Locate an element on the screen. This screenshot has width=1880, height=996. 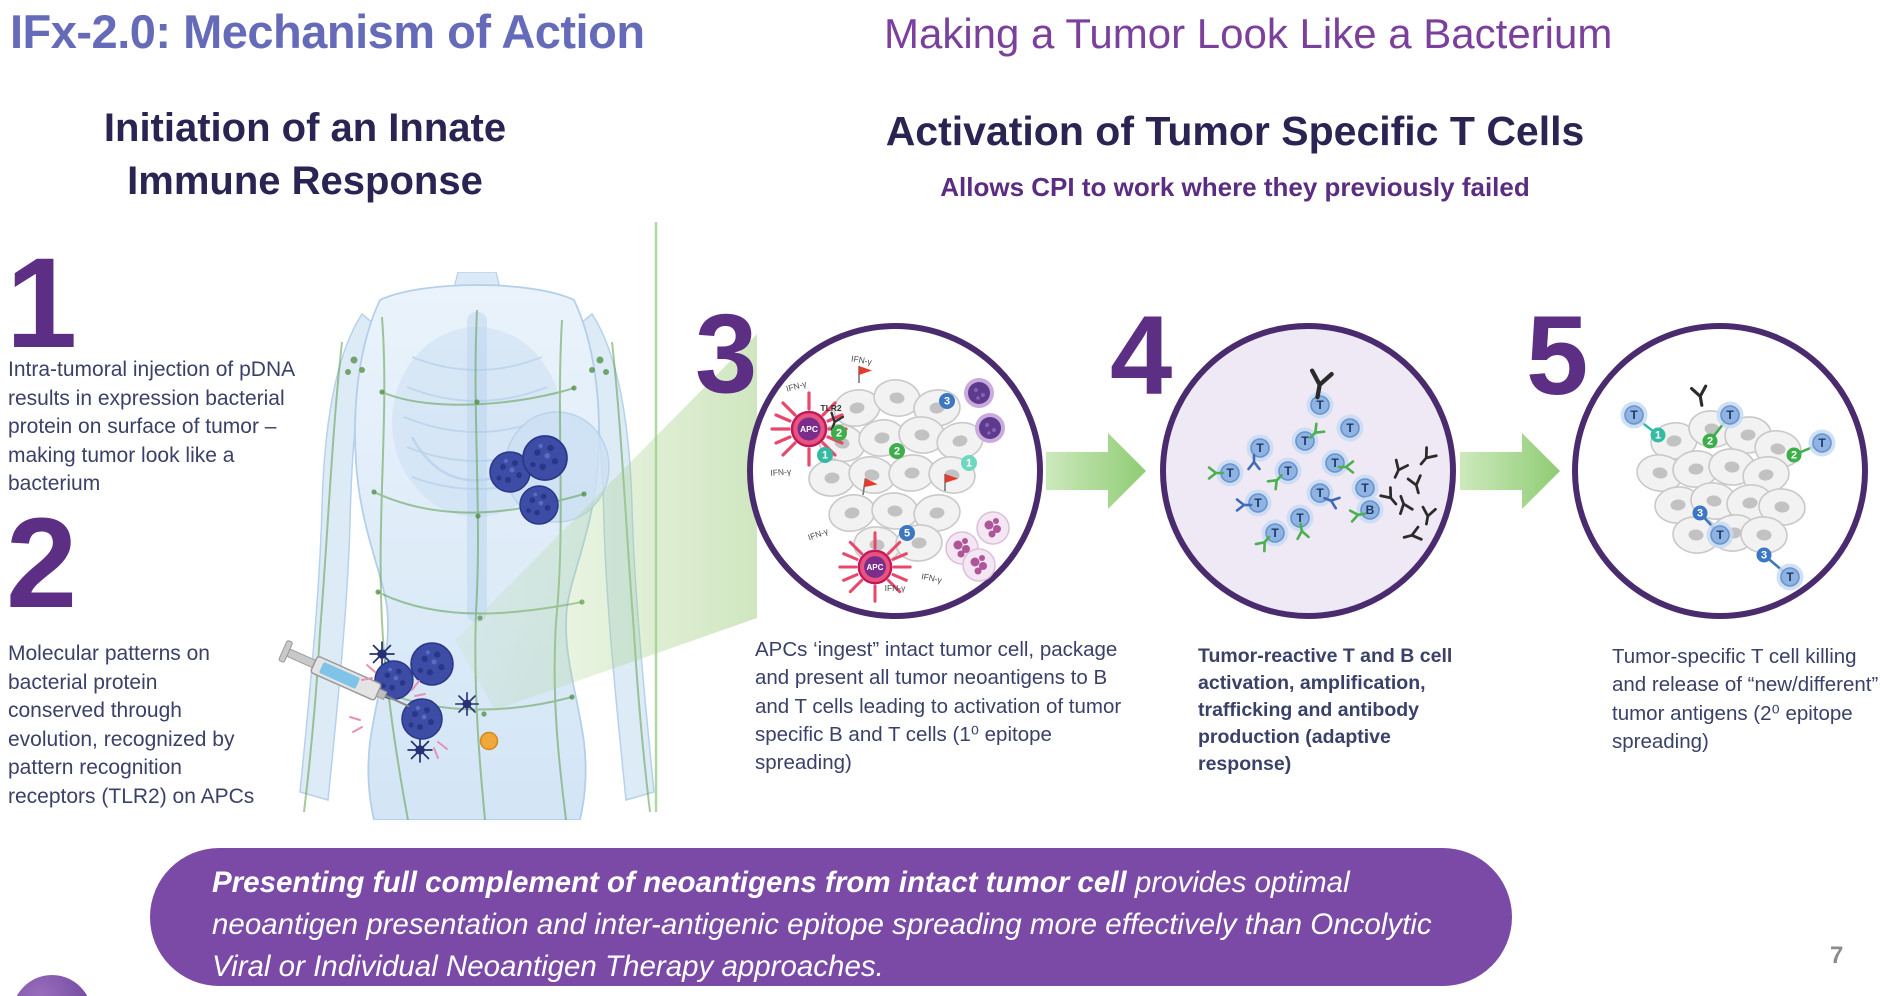
antigen-badges: 1 2 2 1 3 5 is located at coordinates (897, 467).